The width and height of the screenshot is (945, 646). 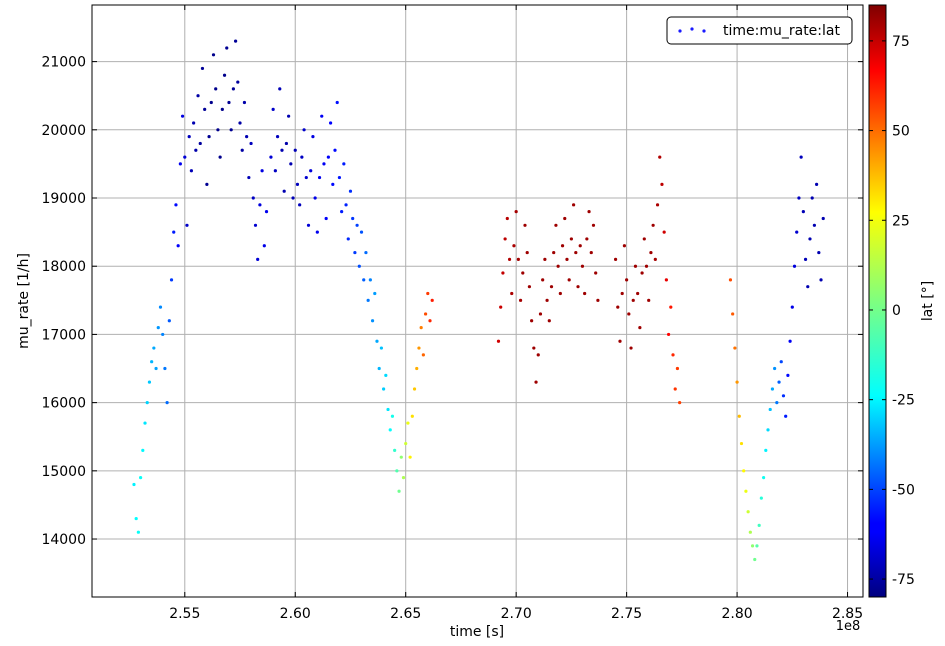 I want to click on colorbar-tick-label: 50, so click(x=901, y=132).